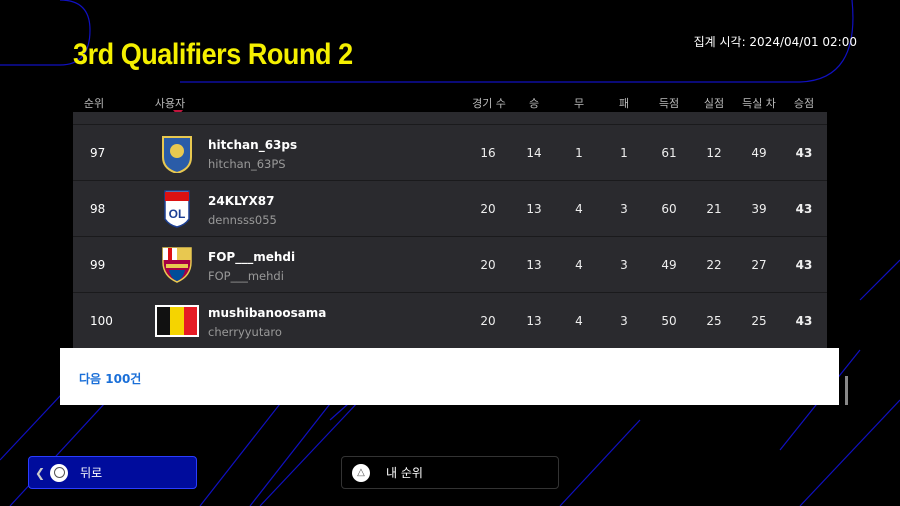 Image resolution: width=900 pixels, height=506 pixels. I want to click on cell-gd: 25, so click(759, 320).